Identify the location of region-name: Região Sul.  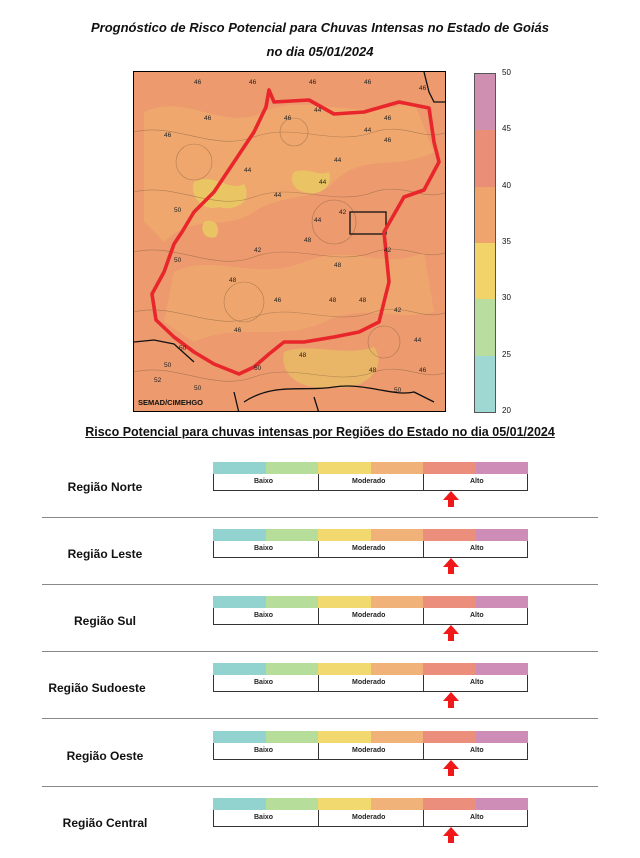
(104, 621).